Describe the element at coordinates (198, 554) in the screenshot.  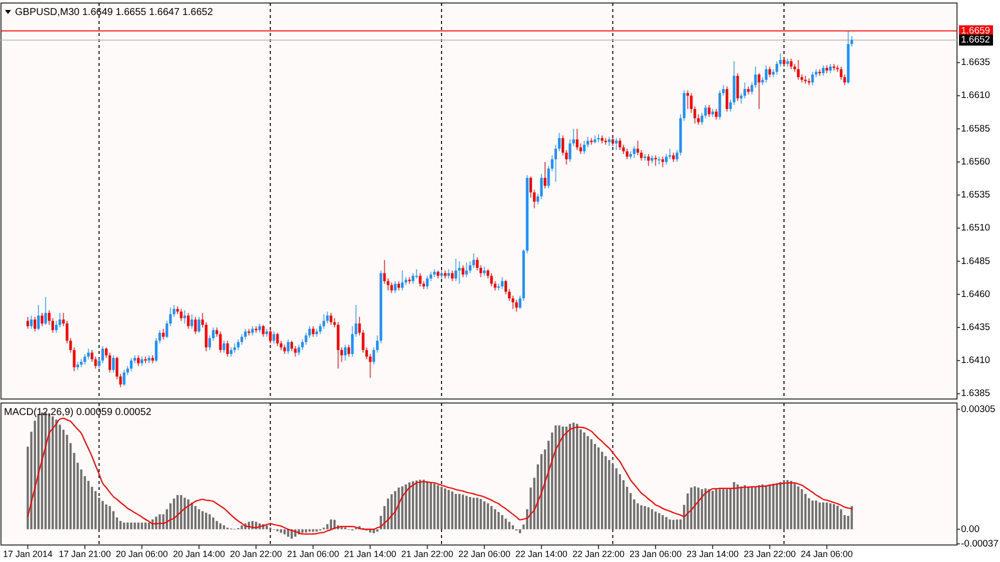
I see `x-tick-label: 20 Jan 14:00` at that location.